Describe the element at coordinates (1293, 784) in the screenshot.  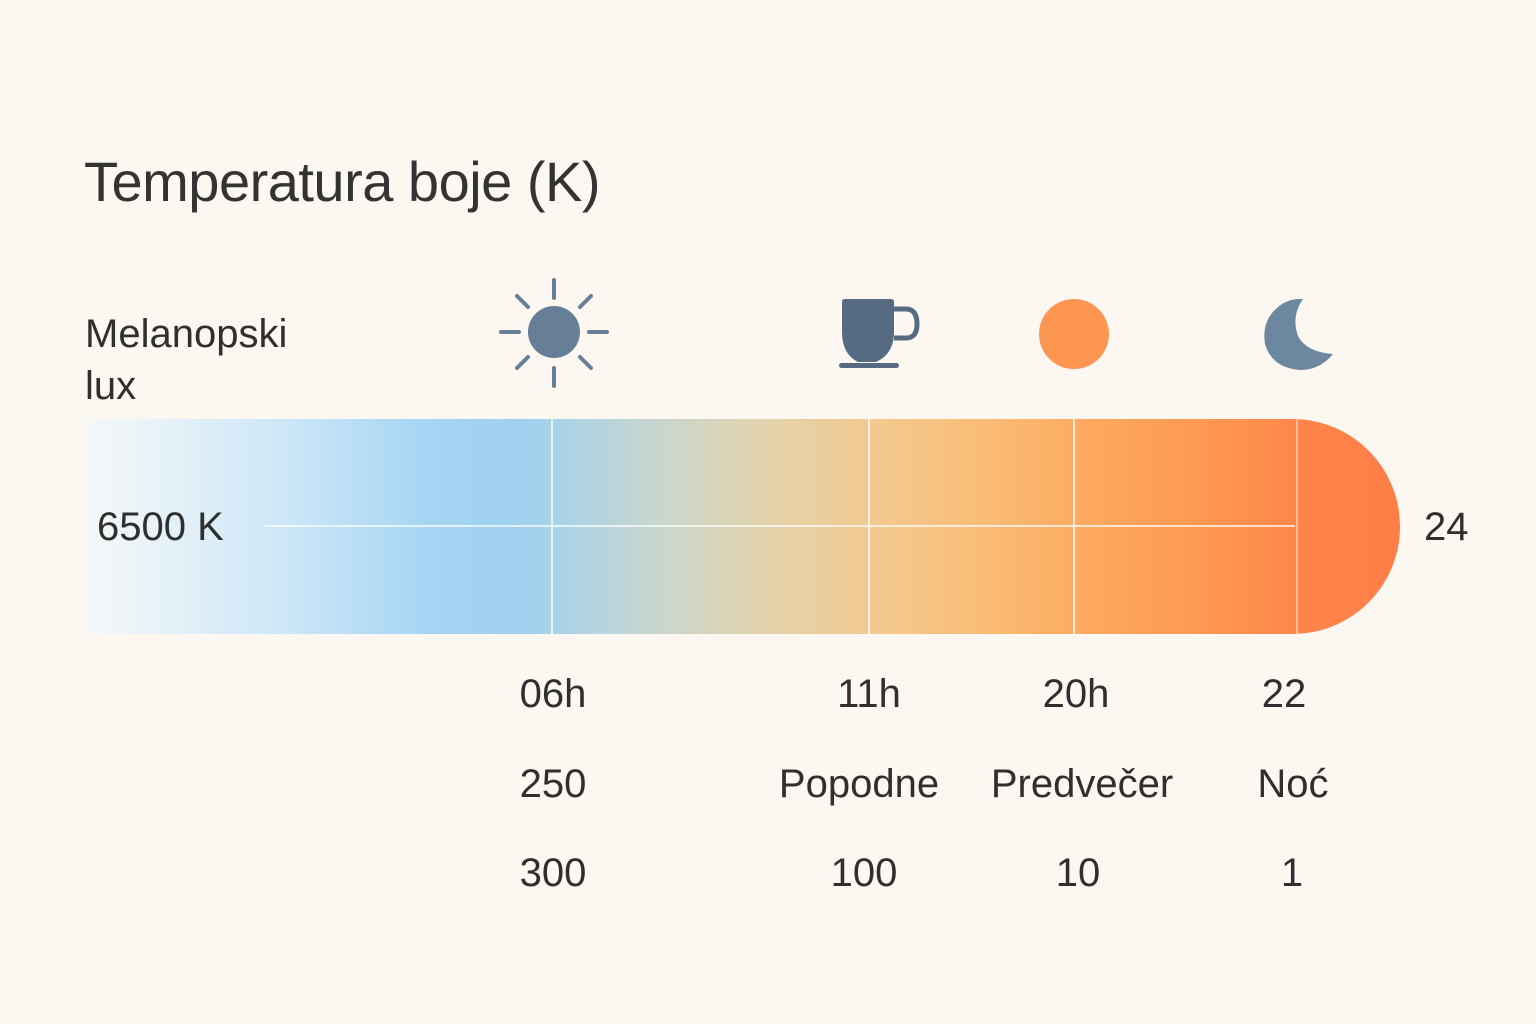
I see `period-label: Noć` at that location.